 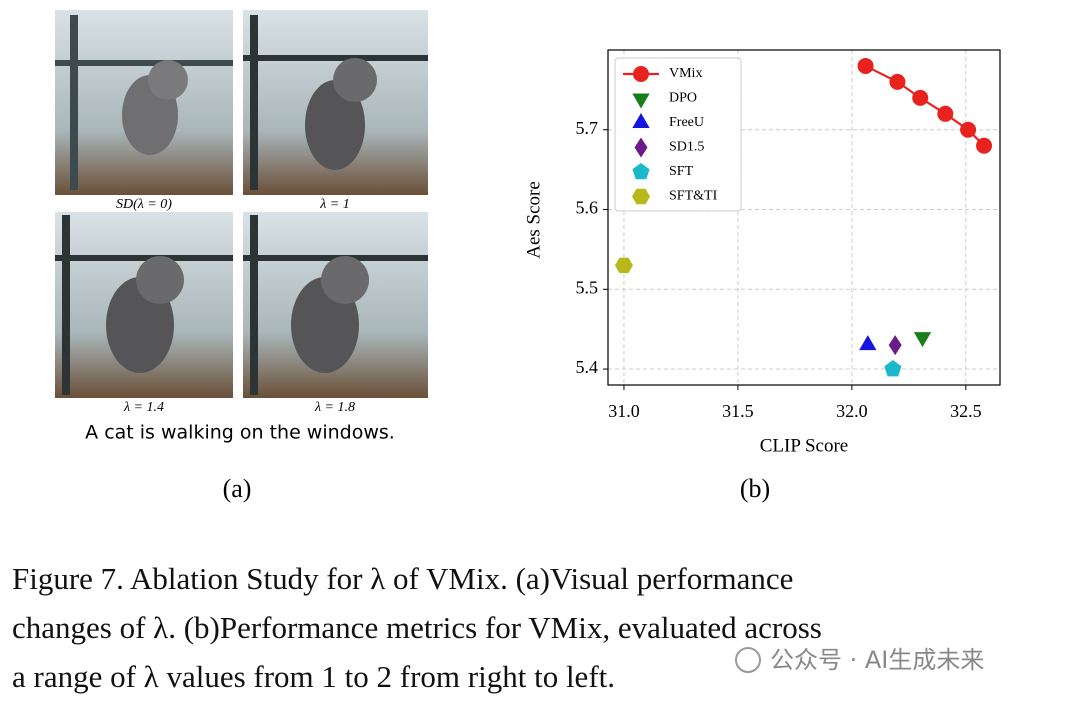 What do you see at coordinates (587, 287) in the screenshot?
I see `y-tick-label: 5.5` at bounding box center [587, 287].